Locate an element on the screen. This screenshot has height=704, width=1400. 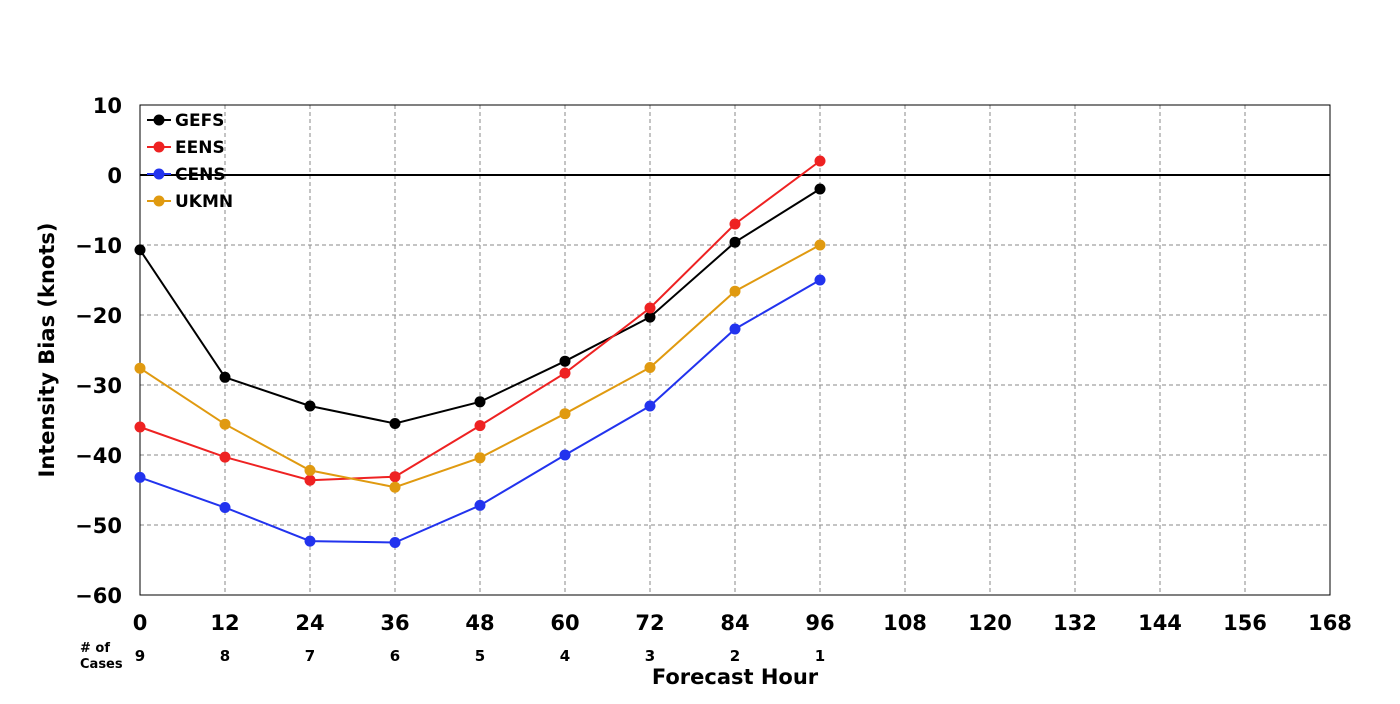
x-tick-label: 108 is located at coordinates (905, 623).